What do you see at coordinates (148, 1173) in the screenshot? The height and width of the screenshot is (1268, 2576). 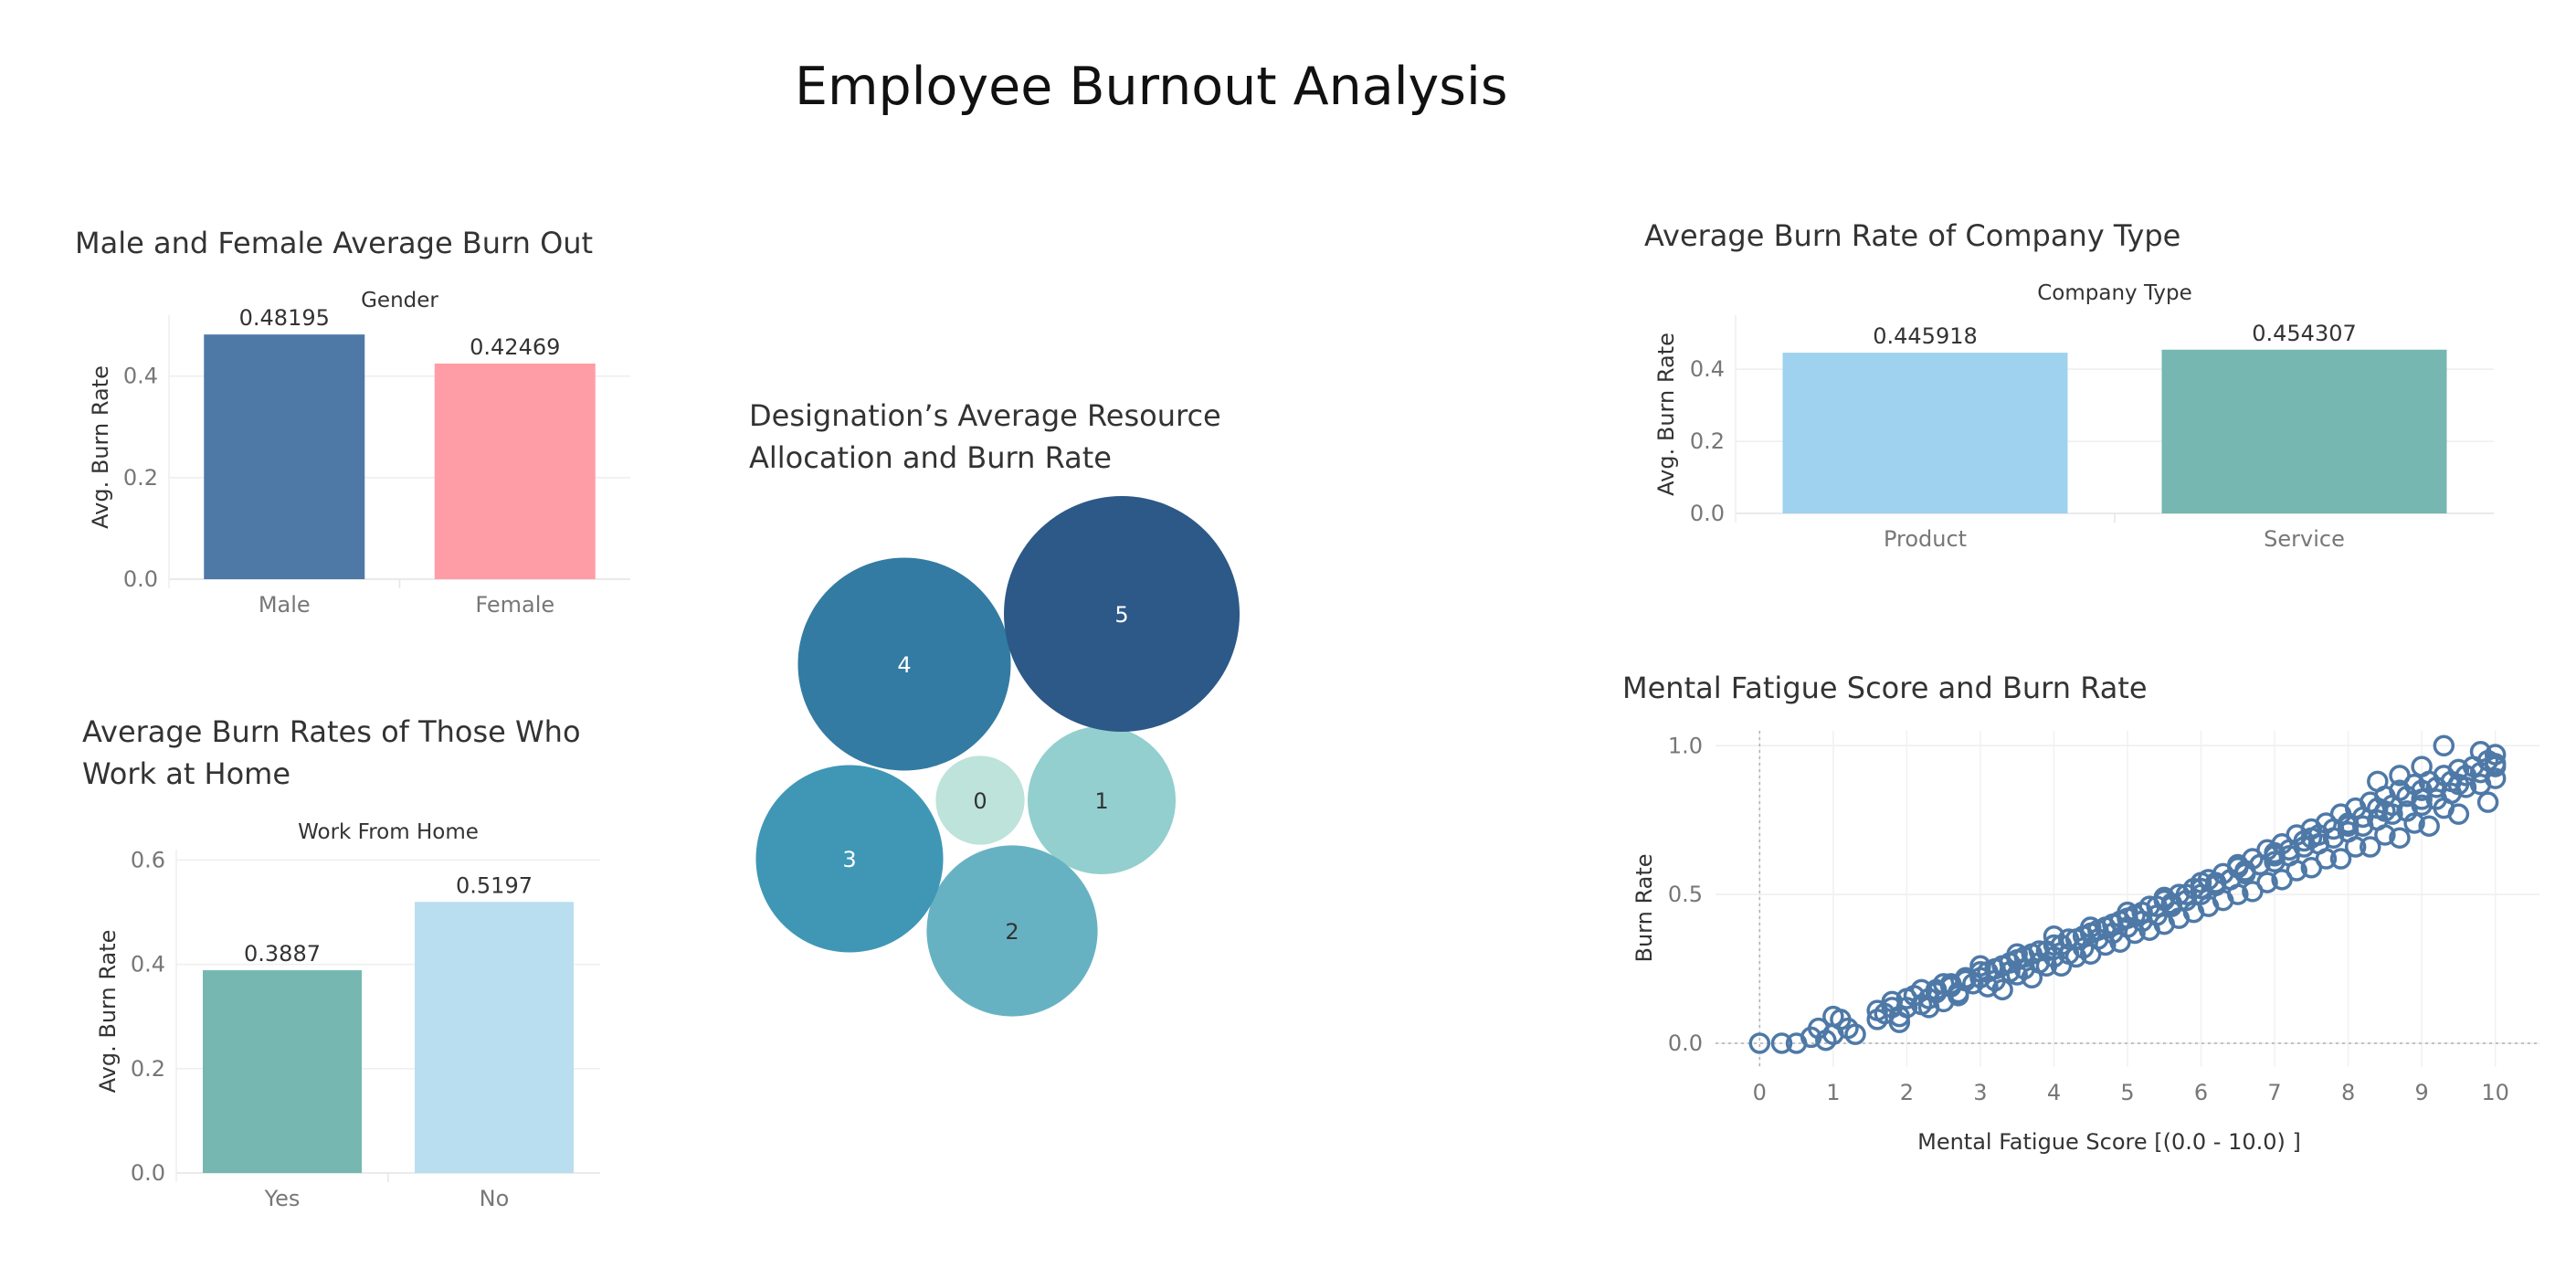 I see `wfh-y-tick-label: 0.0` at bounding box center [148, 1173].